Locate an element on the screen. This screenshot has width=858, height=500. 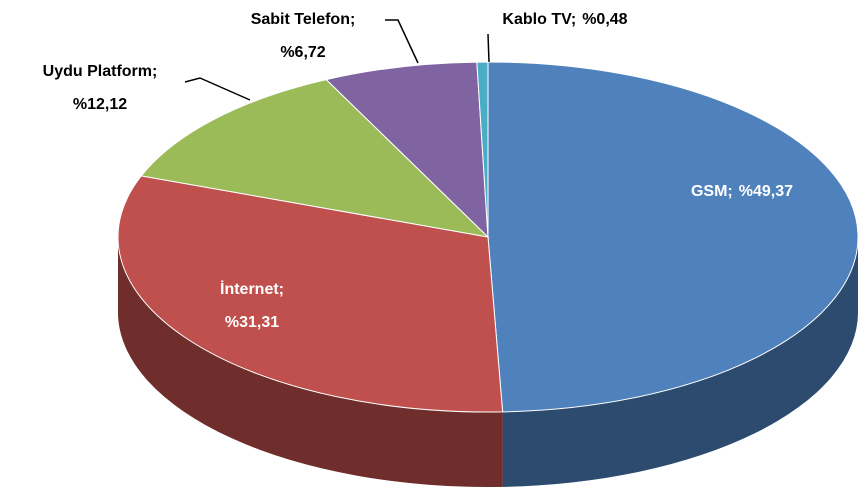
label-value: %6,72 is located at coordinates (302, 52).